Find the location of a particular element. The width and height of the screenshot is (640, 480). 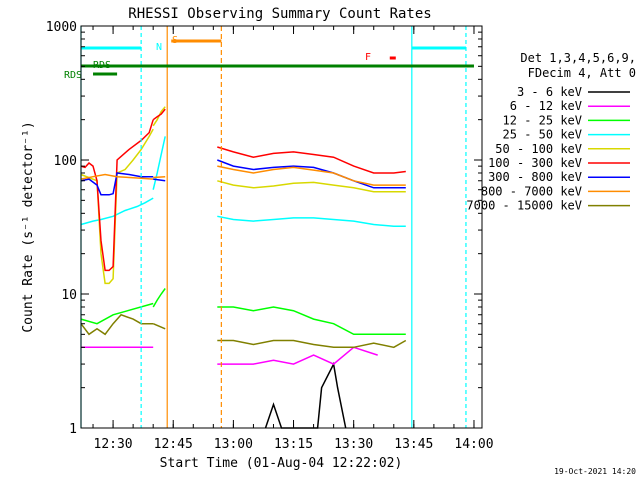

x-tick-label: 12:30 is located at coordinates (113, 444).